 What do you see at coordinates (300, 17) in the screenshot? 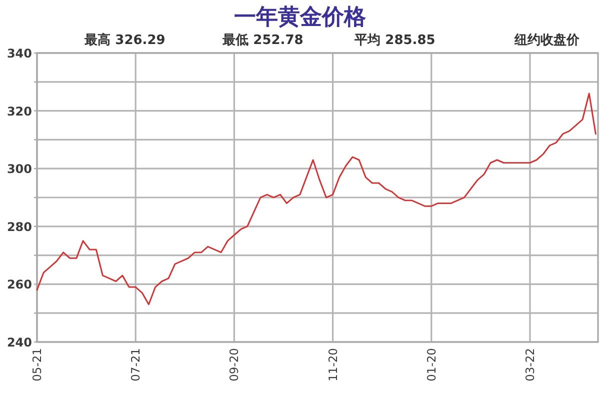
I see `chart-title: 一年黄金价格` at bounding box center [300, 17].